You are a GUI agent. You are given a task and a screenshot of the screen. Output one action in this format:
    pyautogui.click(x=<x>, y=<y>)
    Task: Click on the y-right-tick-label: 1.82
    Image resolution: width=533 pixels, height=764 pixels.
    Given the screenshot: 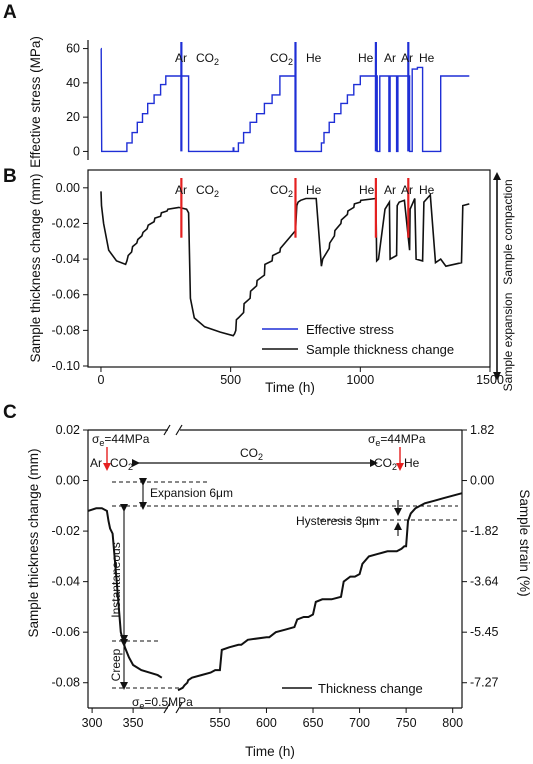 What is the action you would take?
    pyautogui.click(x=482, y=430)
    